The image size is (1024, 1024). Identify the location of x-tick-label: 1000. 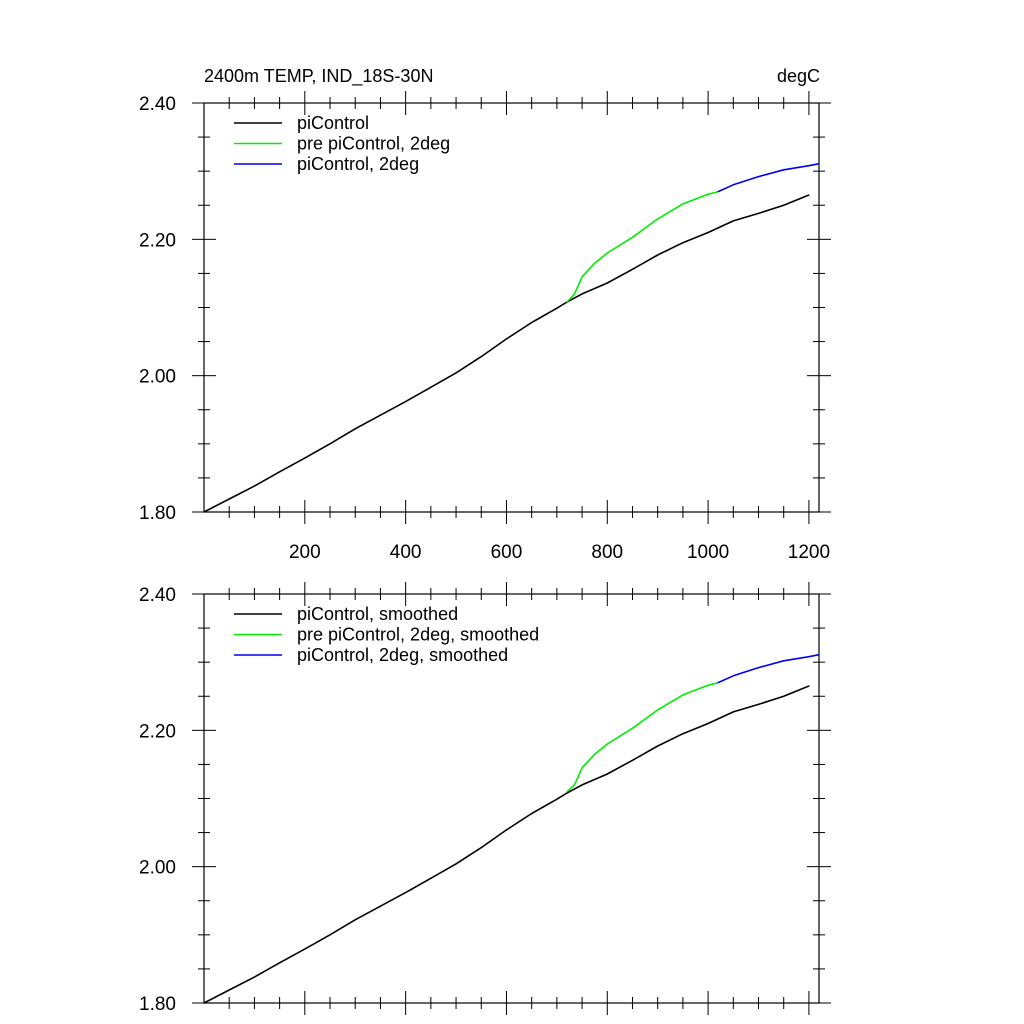
(708, 552).